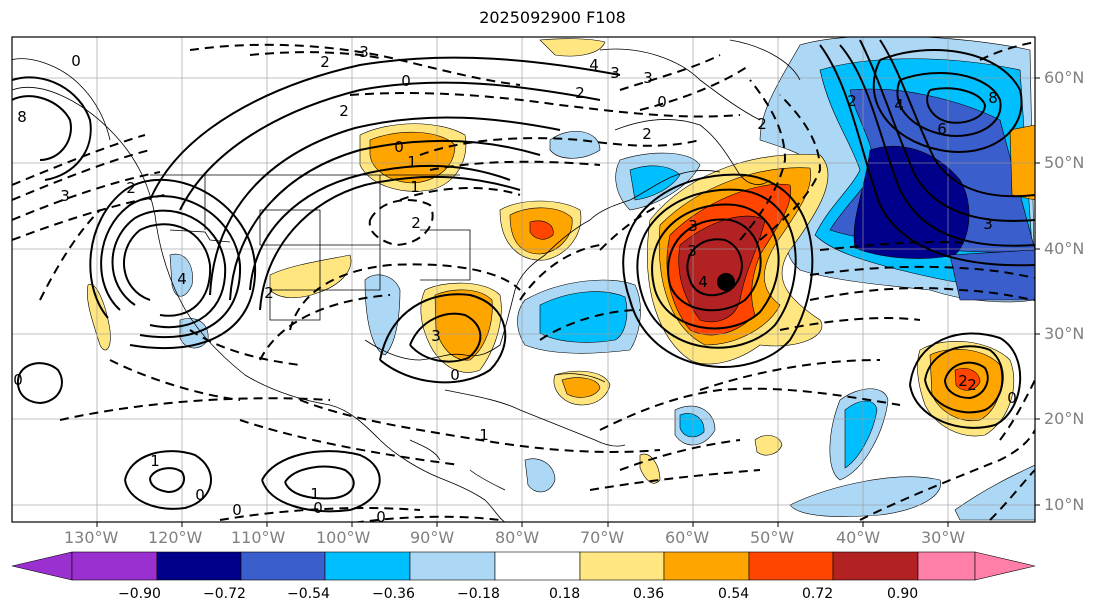  What do you see at coordinates (42, 566) in the screenshot?
I see `colorbar-extend-low` at bounding box center [42, 566].